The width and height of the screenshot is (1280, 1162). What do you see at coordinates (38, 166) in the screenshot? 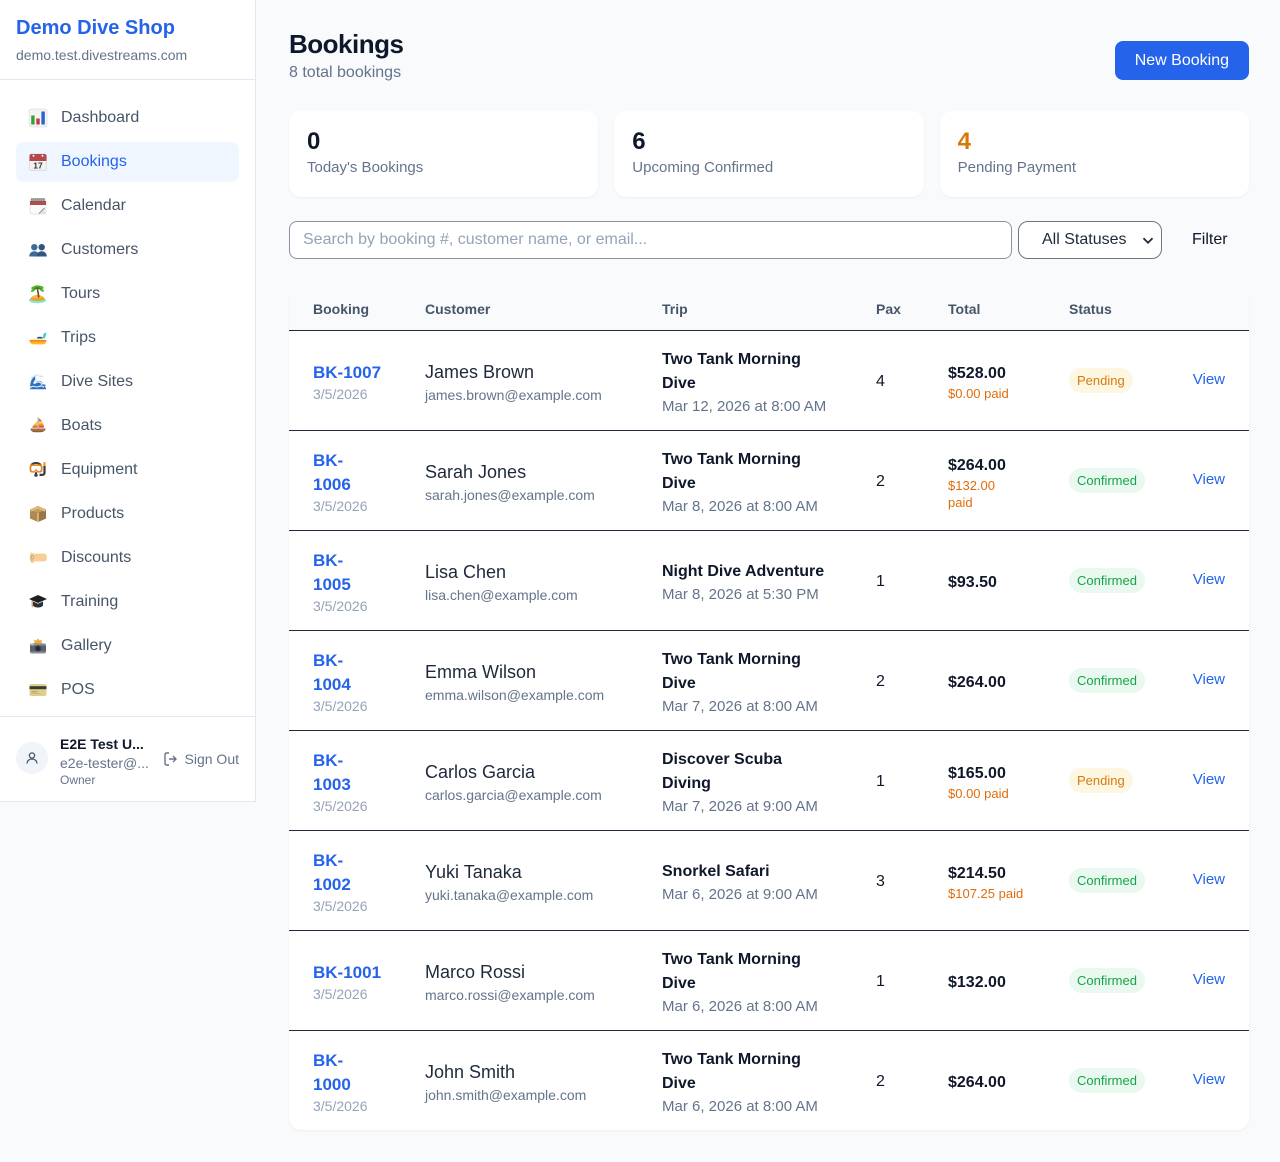
I see `svg-text: 17` at bounding box center [38, 166].